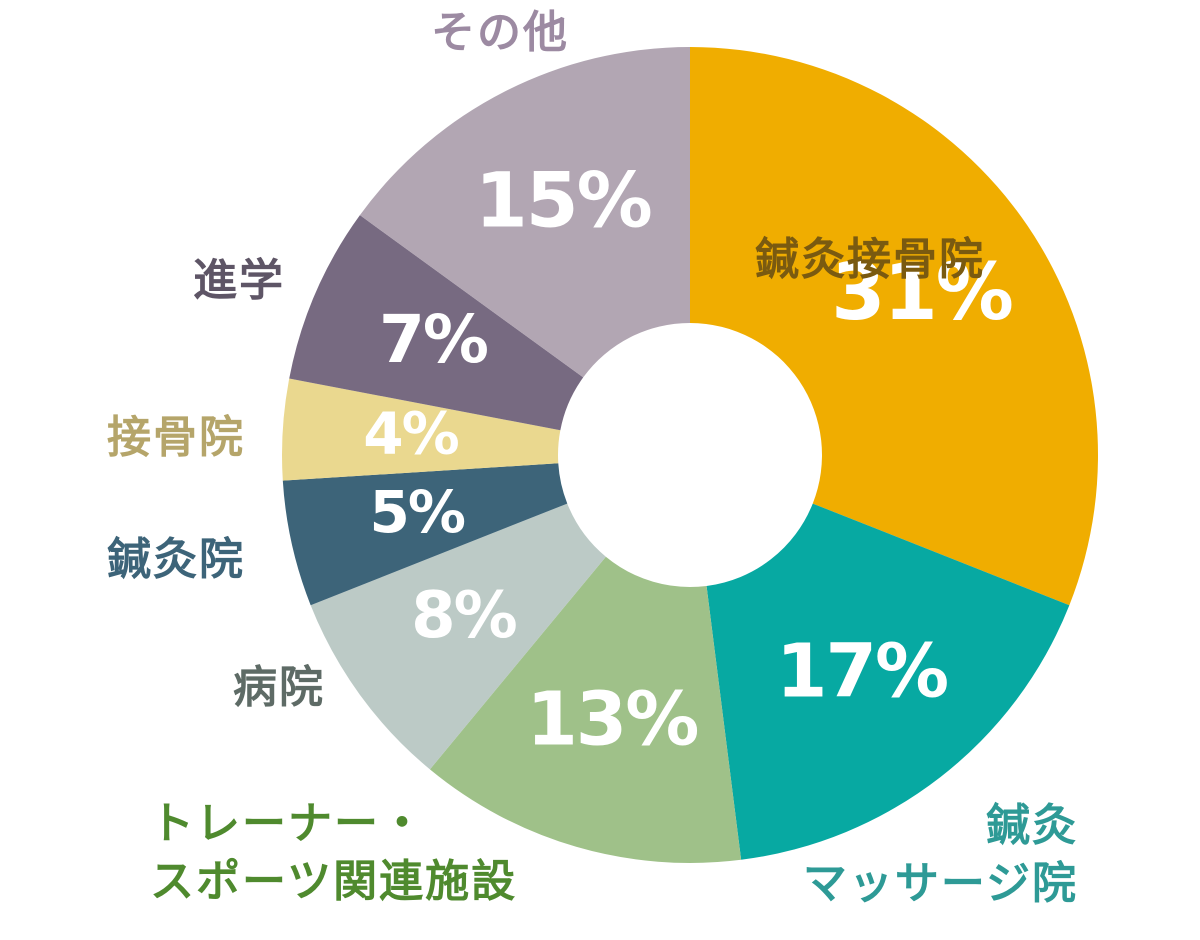 The height and width of the screenshot is (940, 1200). I want to click on slice-value-label-4: 5%, so click(417, 512).